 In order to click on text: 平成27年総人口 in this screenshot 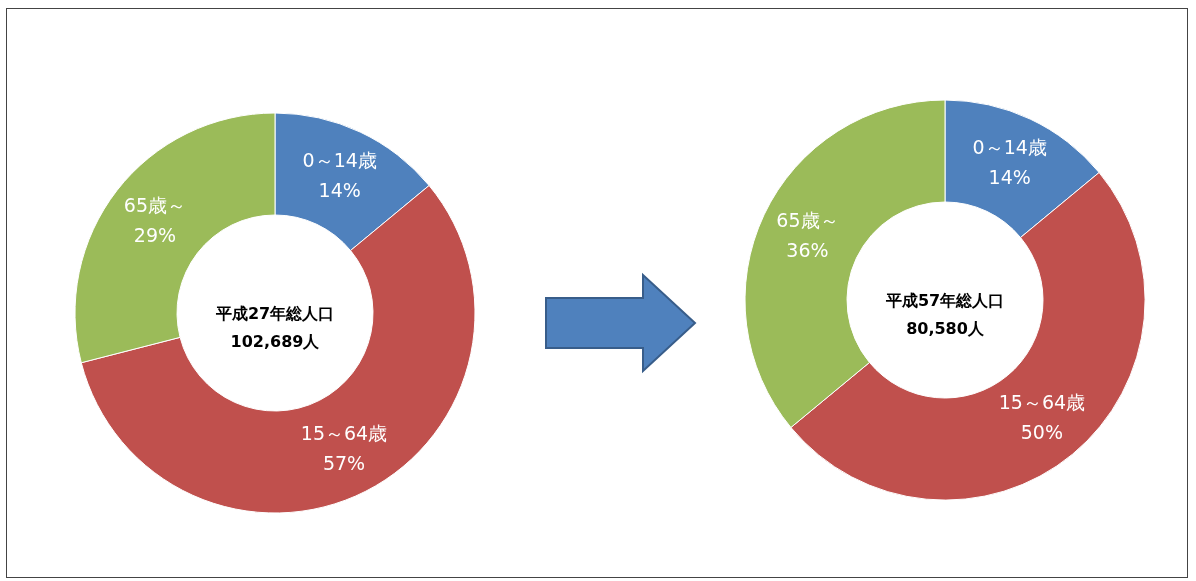, I will do `click(274, 313)`.